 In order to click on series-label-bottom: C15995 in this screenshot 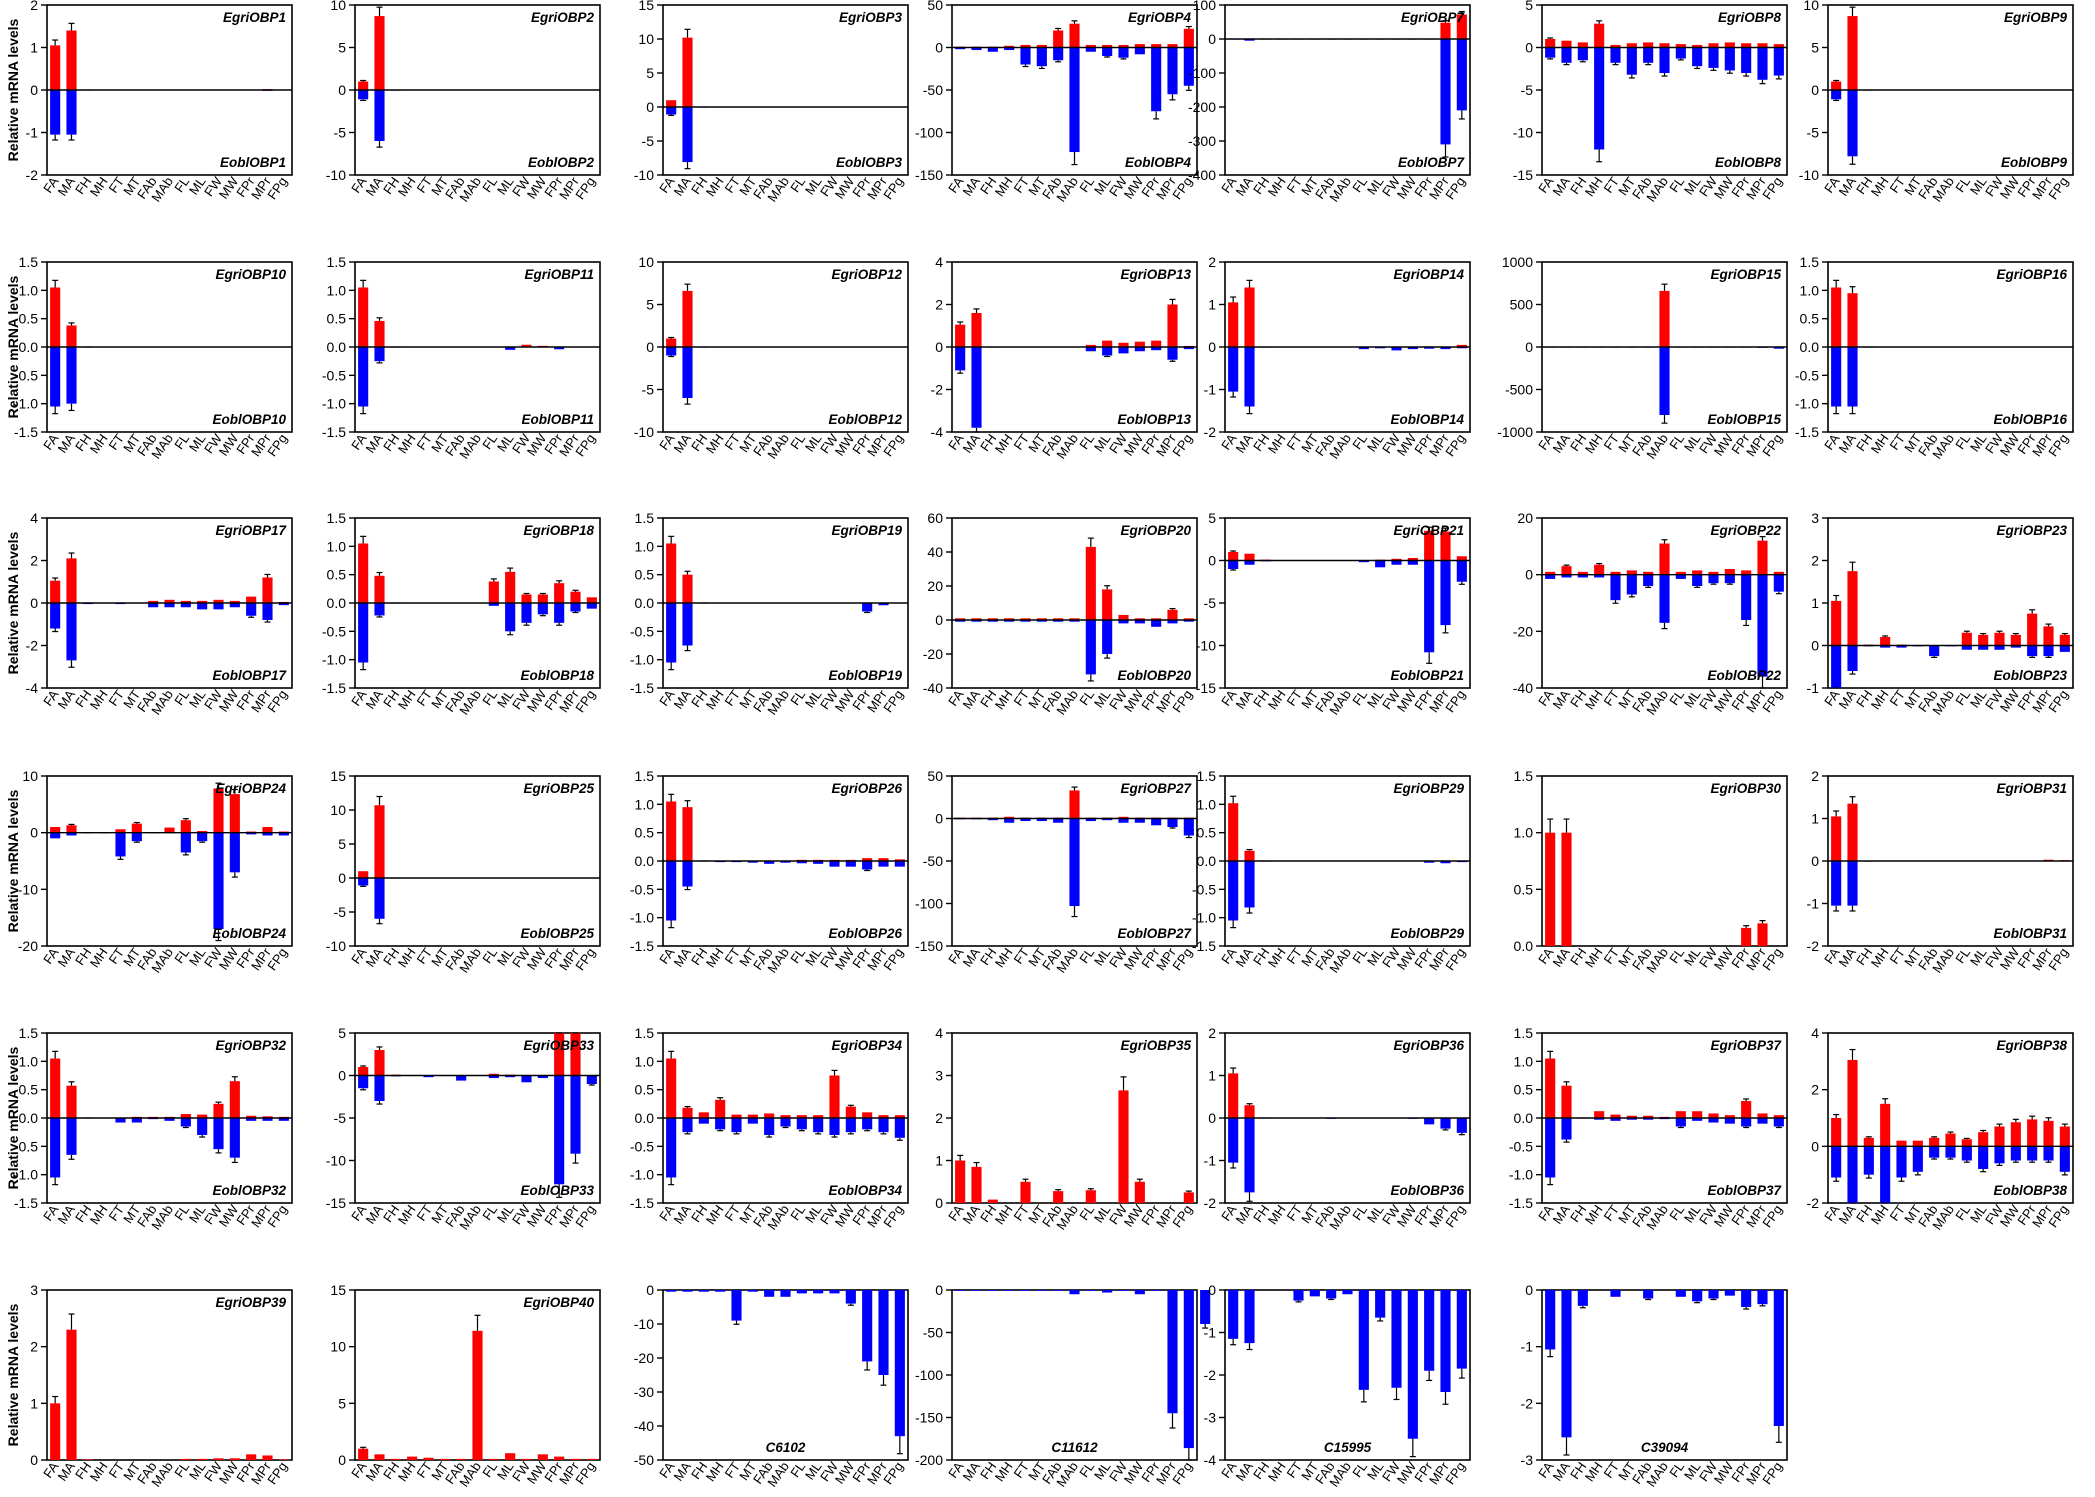, I will do `click(1348, 1447)`.